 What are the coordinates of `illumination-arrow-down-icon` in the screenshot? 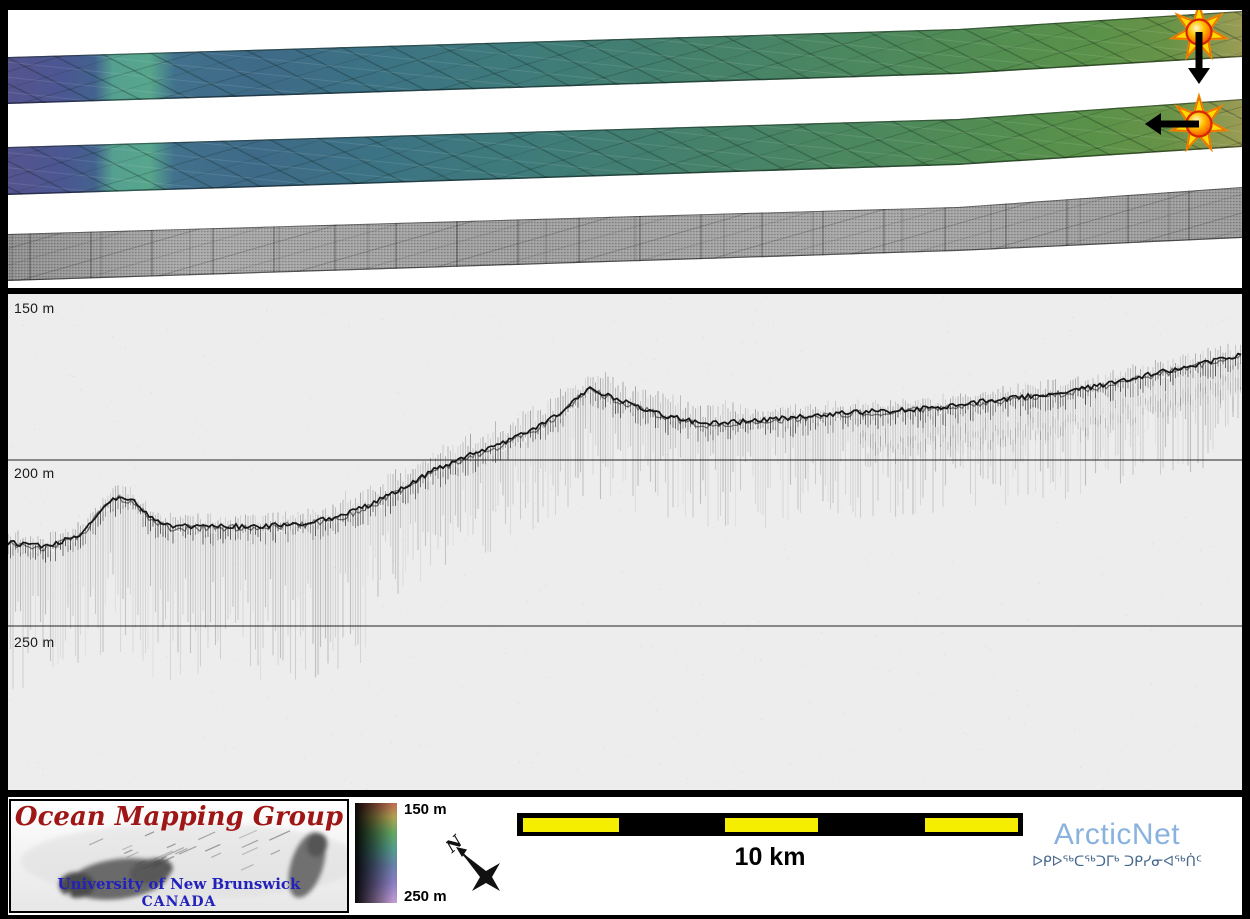 It's located at (1199, 58).